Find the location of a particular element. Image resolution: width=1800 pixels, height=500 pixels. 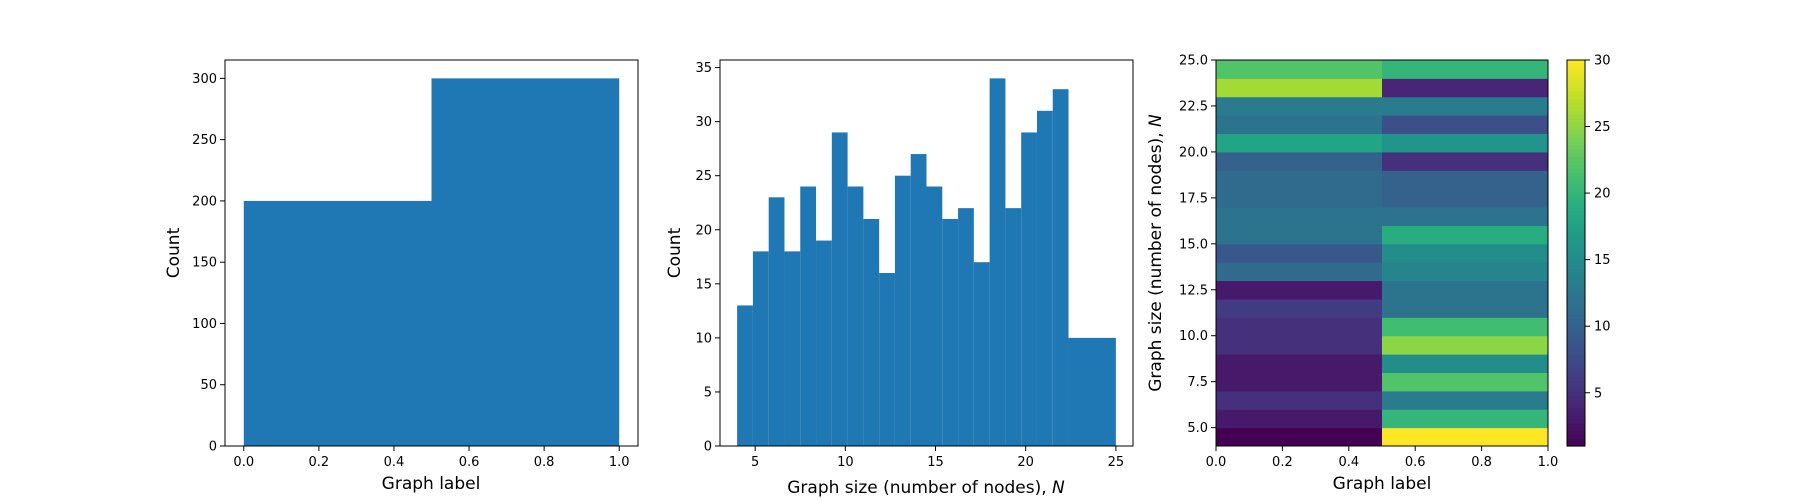

colorbar-ticks: 5 10 15 20 25 30 is located at coordinates (1598, 227).